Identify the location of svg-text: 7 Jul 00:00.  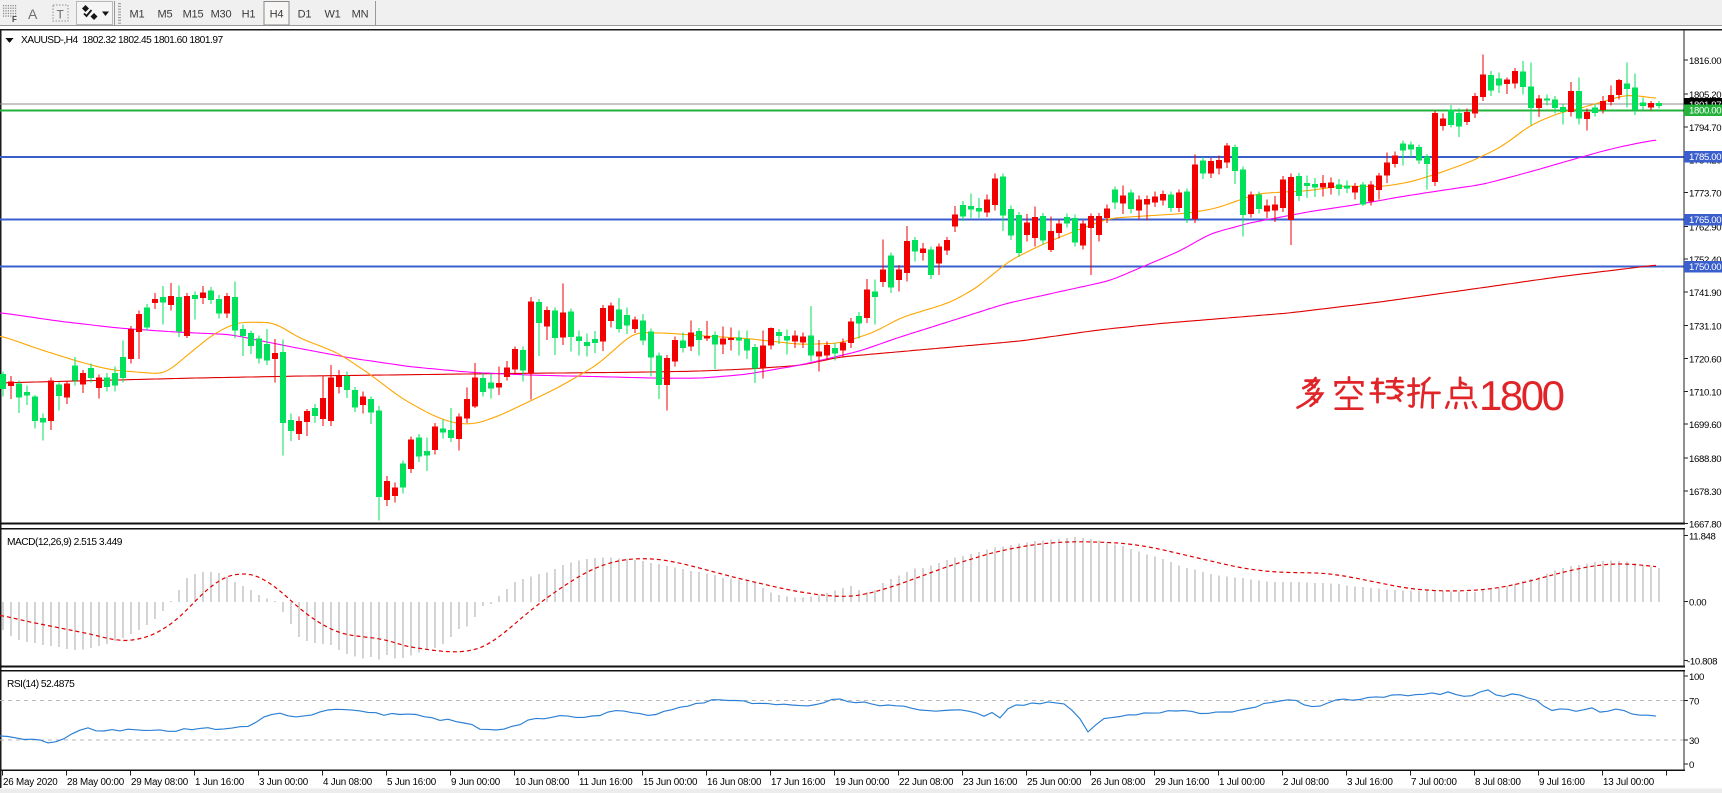
(1434, 782).